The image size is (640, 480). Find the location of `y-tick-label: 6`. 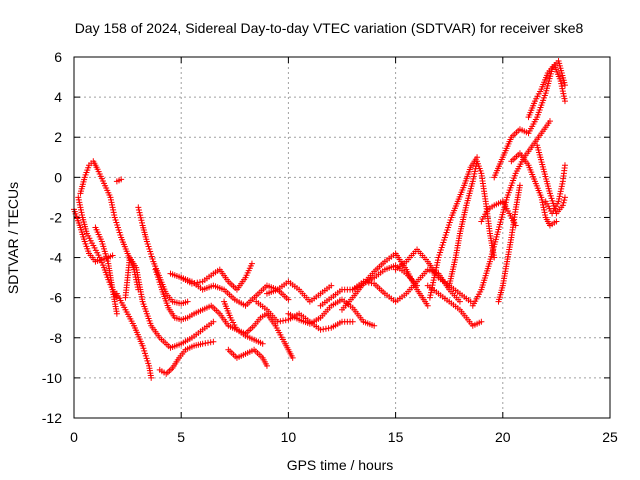

y-tick-label: 6 is located at coordinates (58, 57).